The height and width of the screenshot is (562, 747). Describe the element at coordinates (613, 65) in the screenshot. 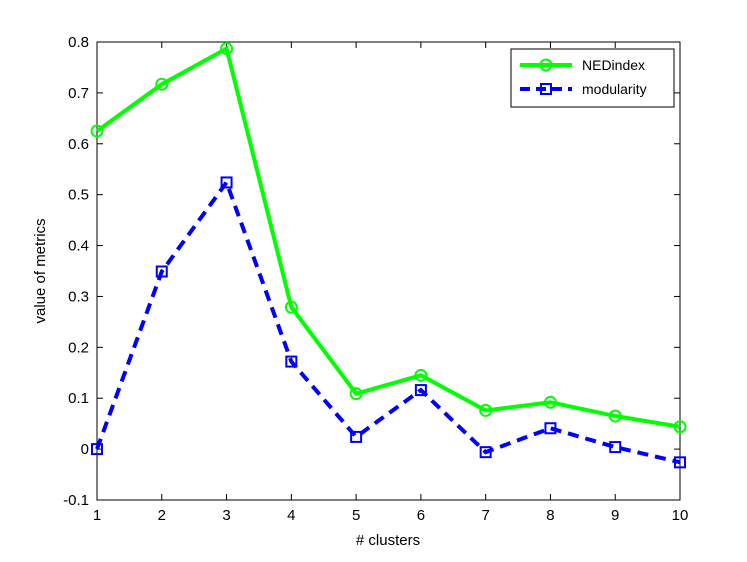

I see `legend-label-nedindex: NEDindex` at that location.